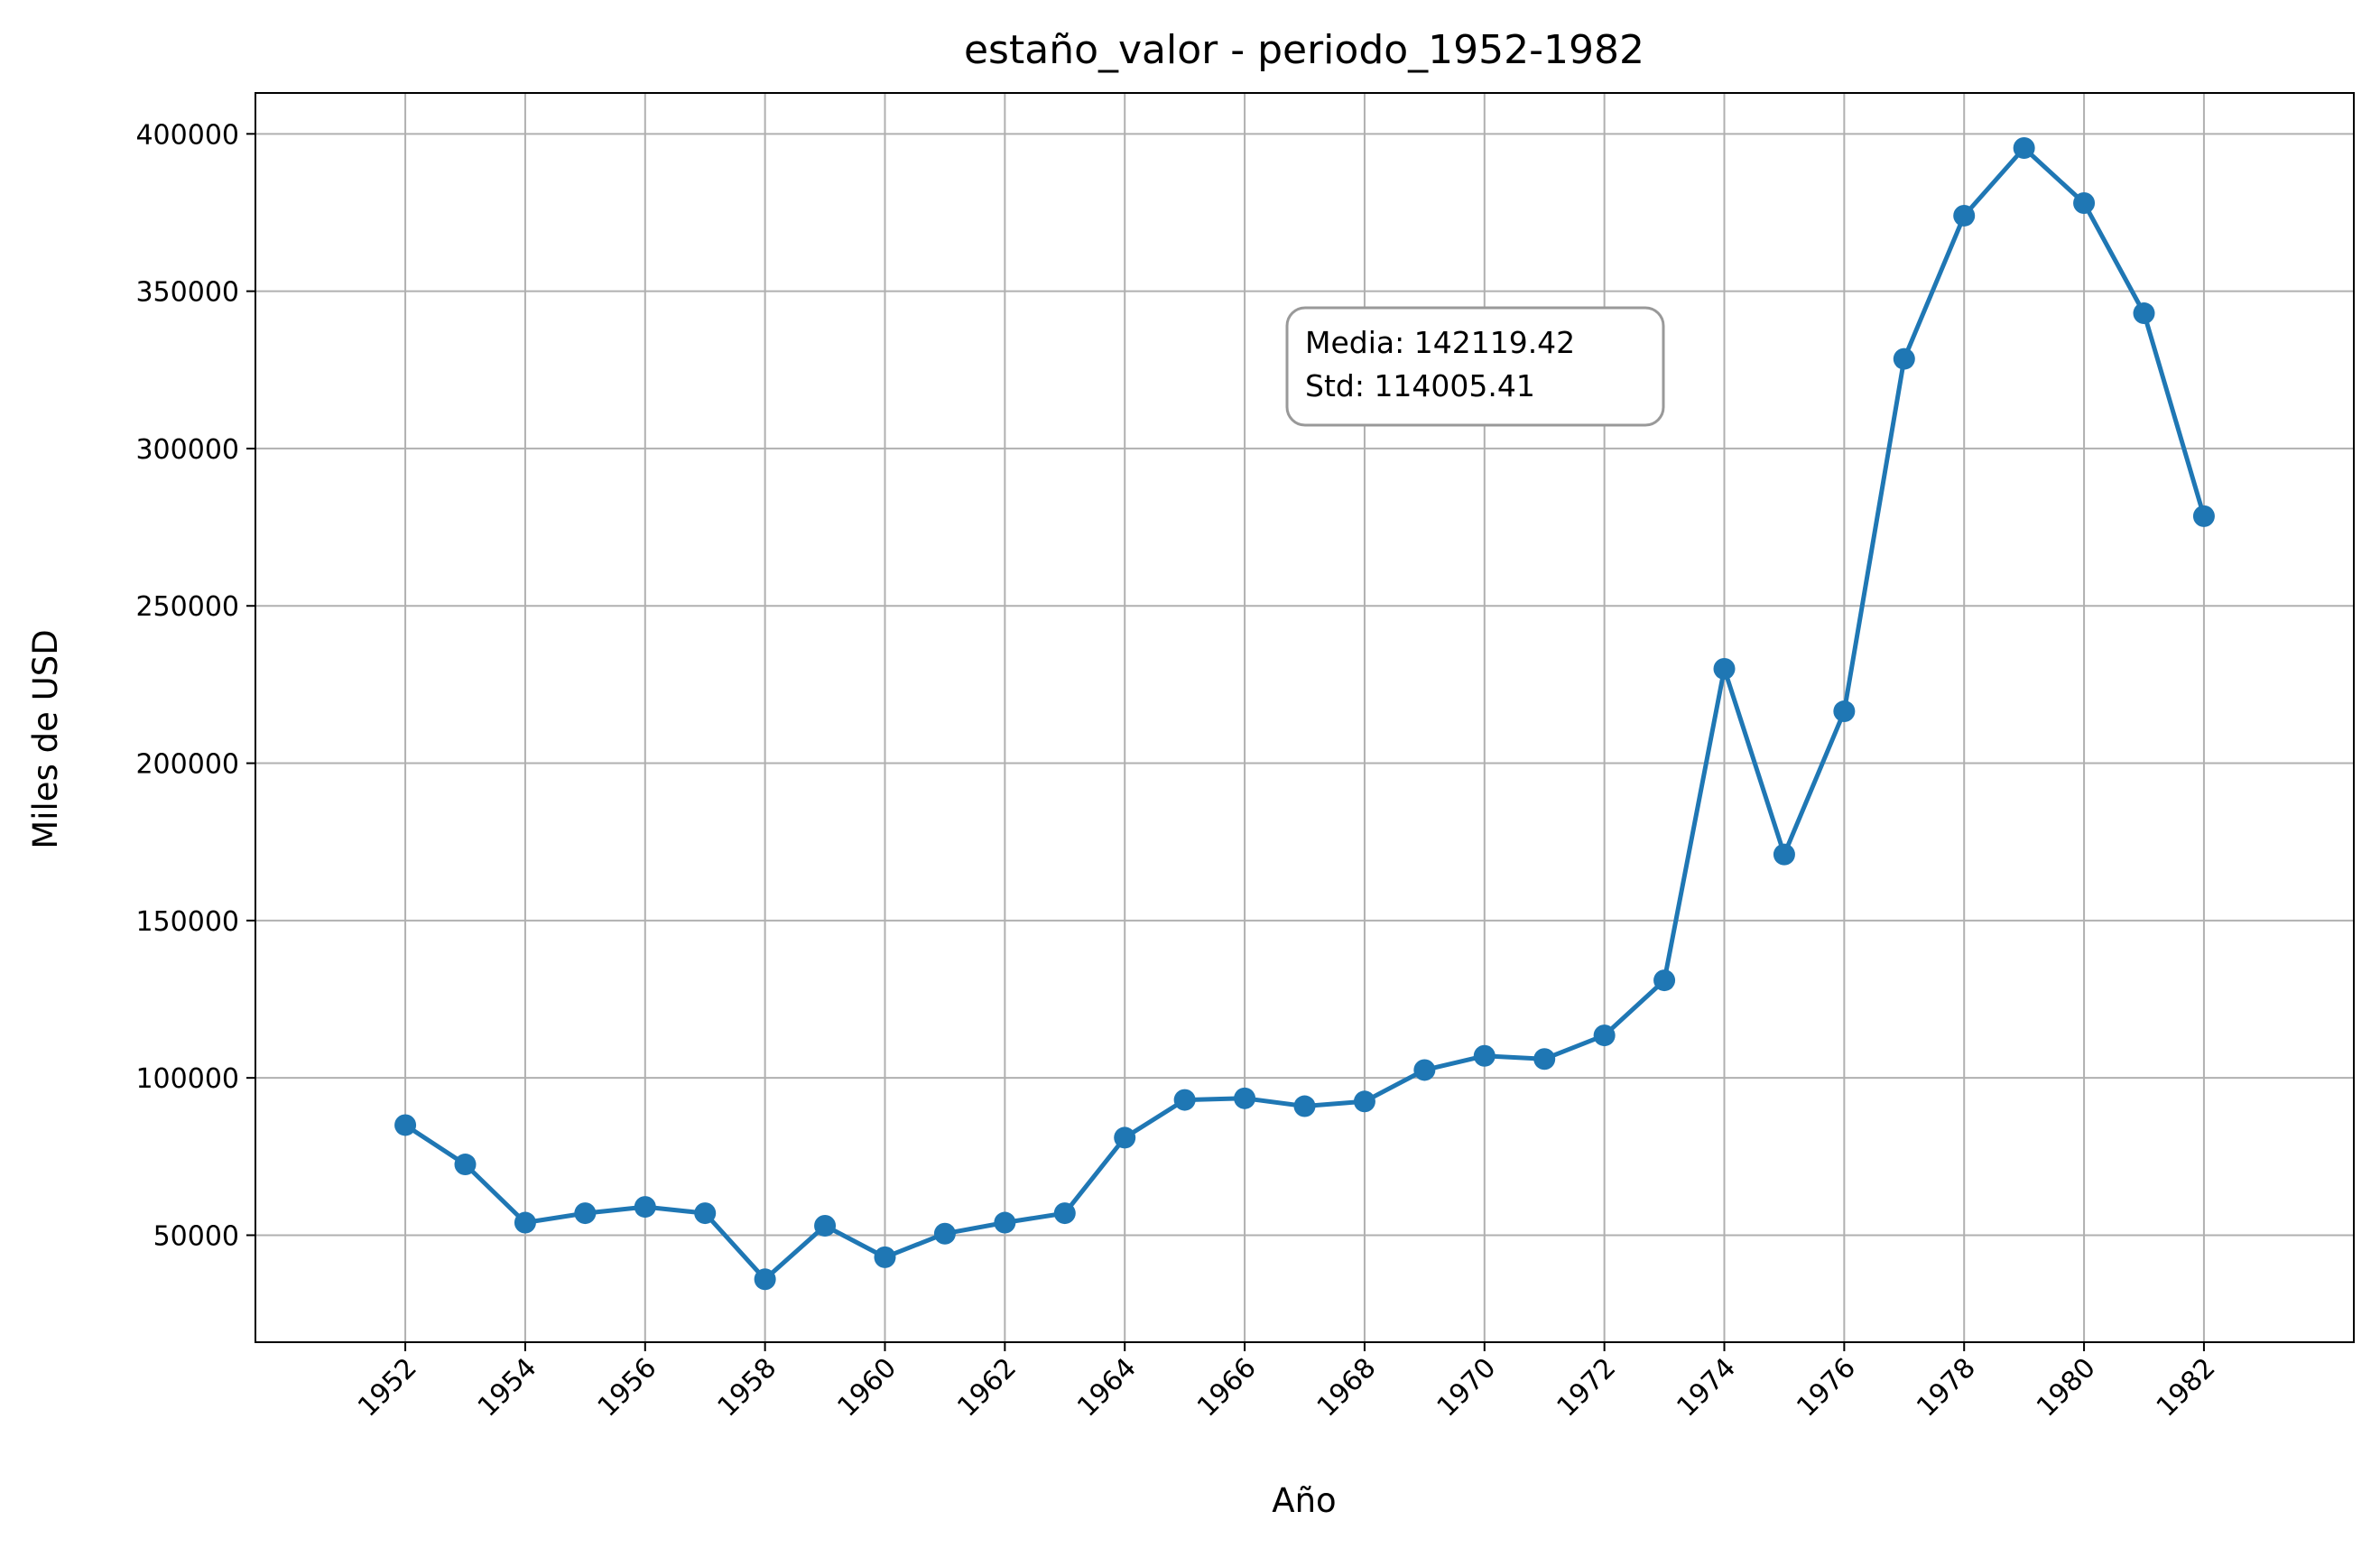 The height and width of the screenshot is (1548, 2380). Describe the element at coordinates (187, 293) in the screenshot. I see `y-tick-label: 350000` at that location.